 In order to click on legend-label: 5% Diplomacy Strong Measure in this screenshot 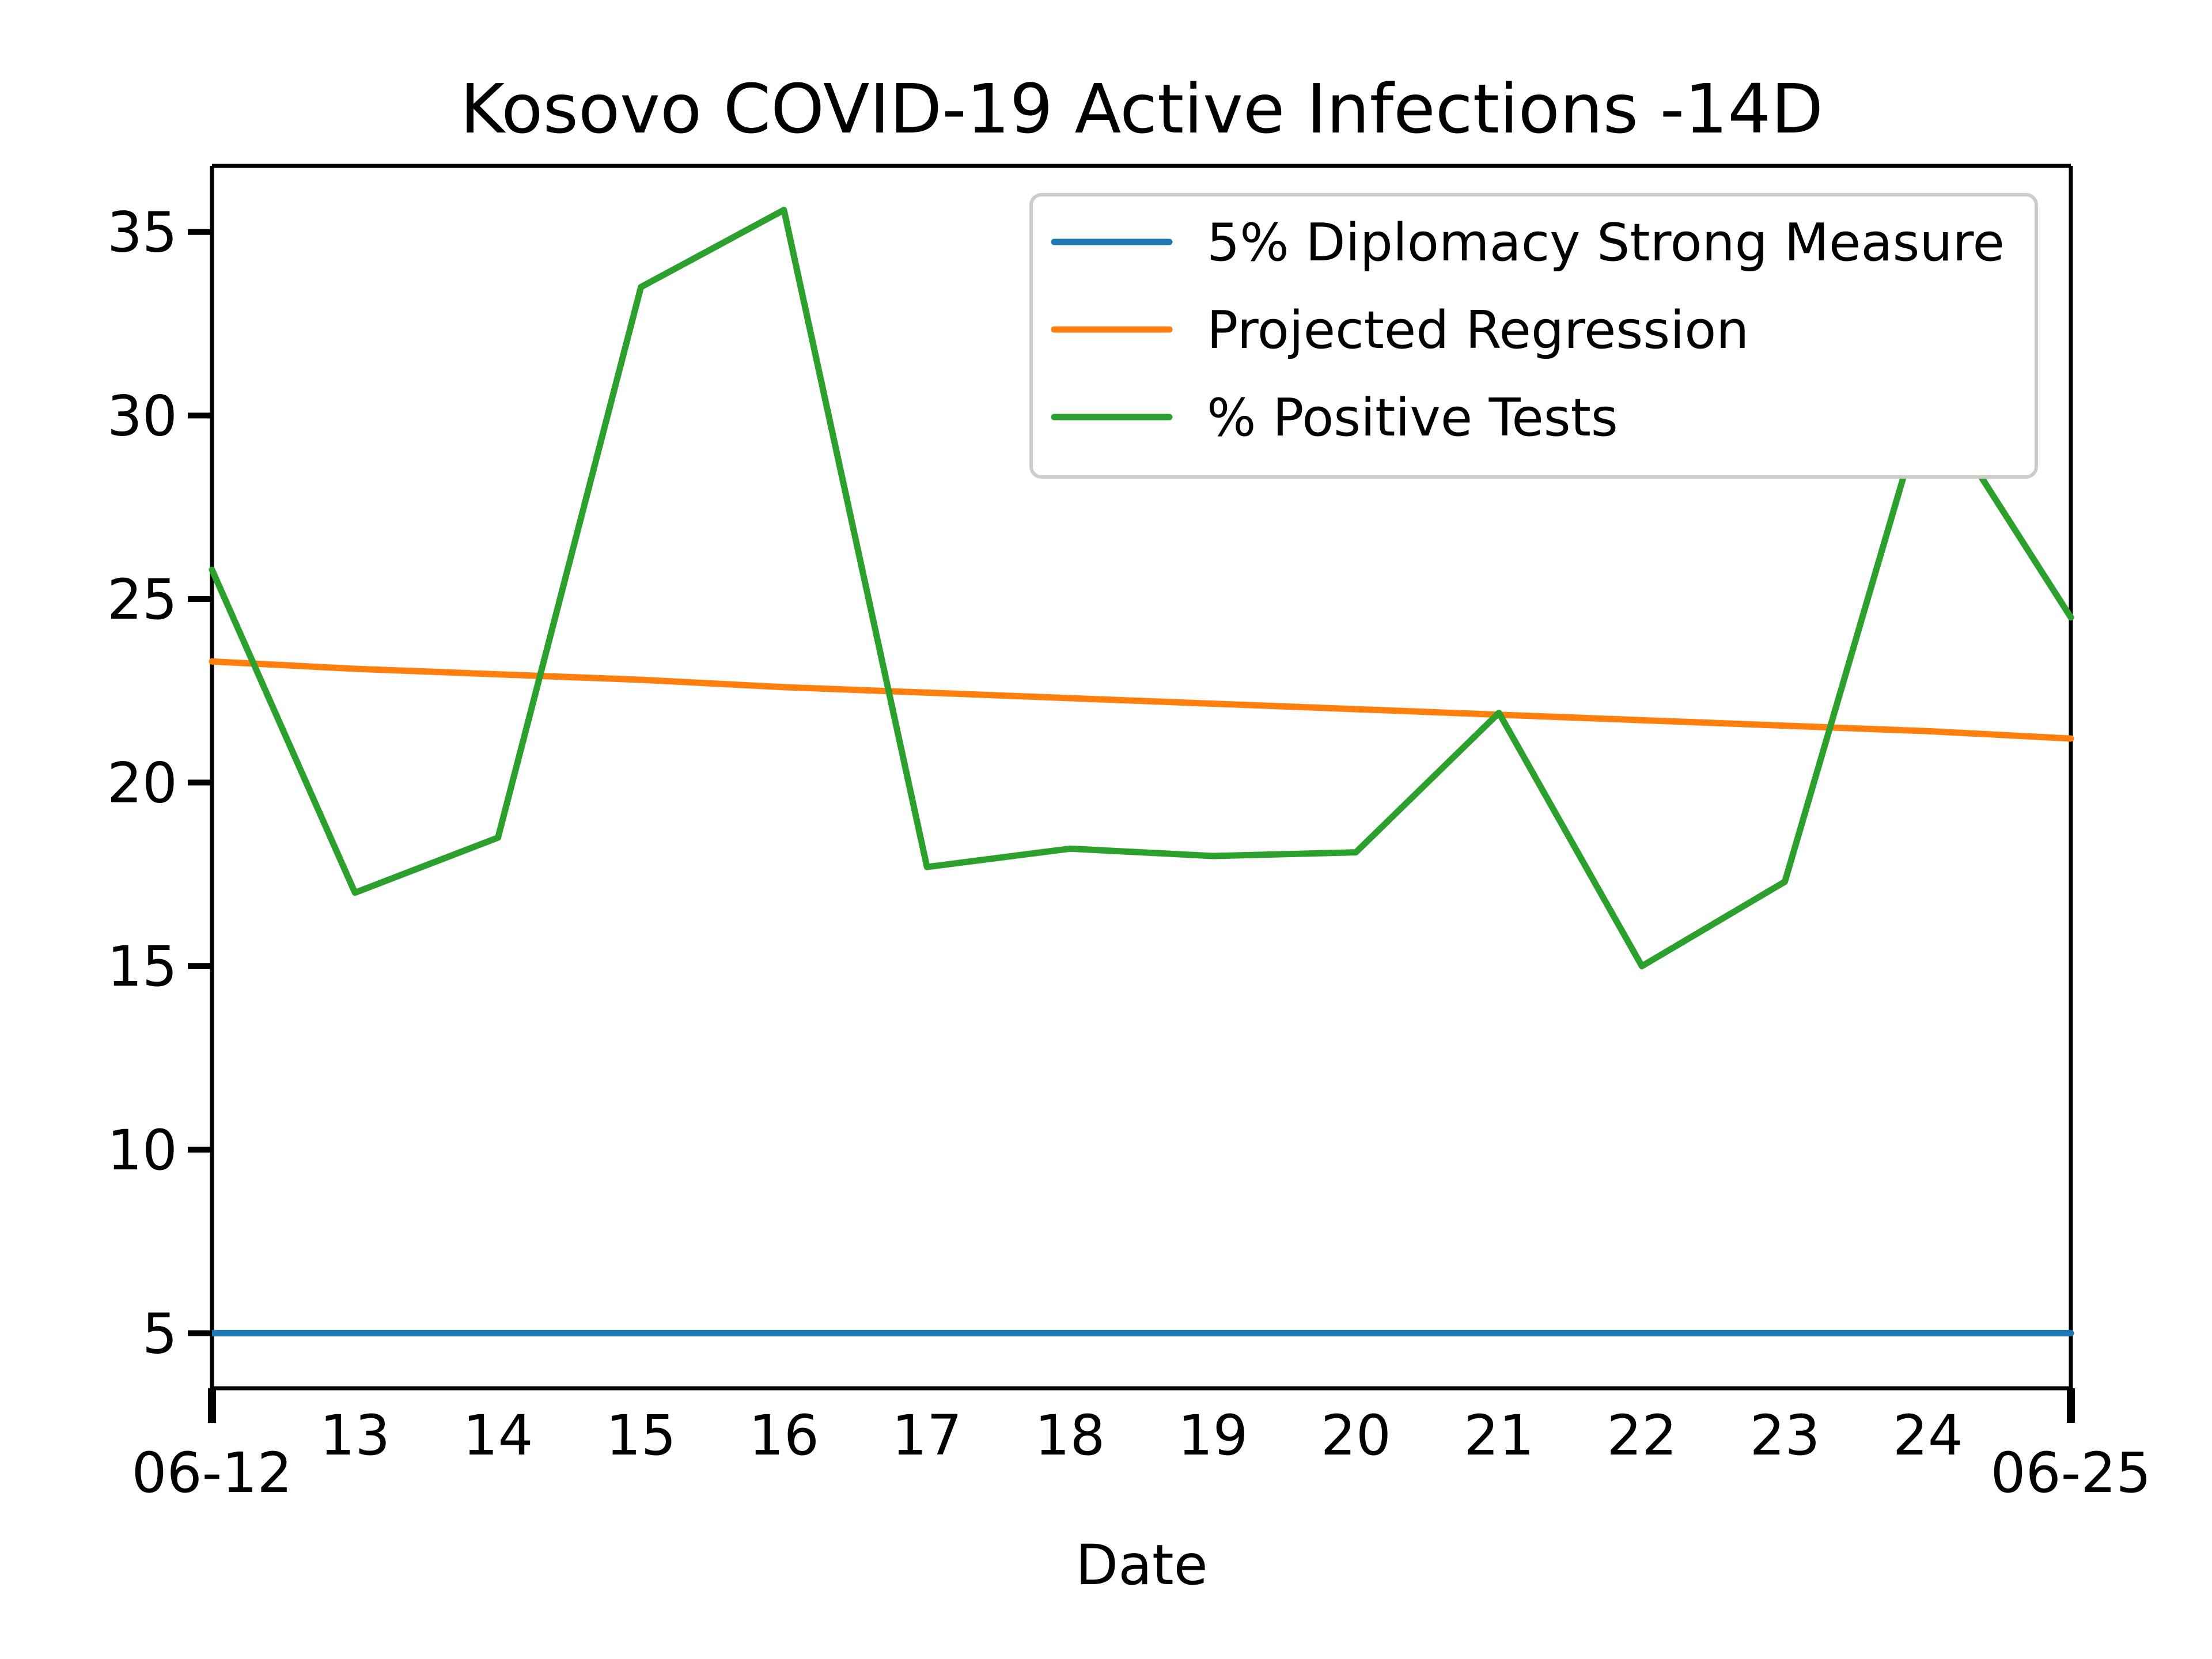, I will do `click(1606, 243)`.